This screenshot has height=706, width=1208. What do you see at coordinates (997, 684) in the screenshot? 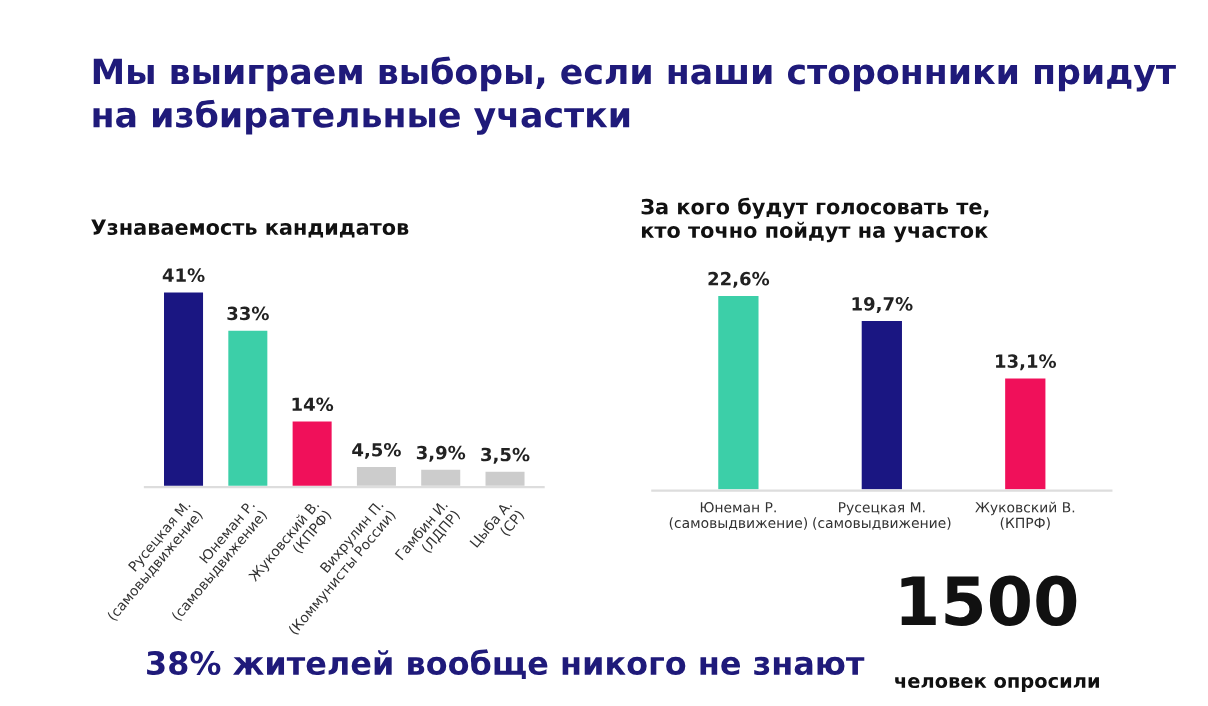
I see `text: человек опросили` at bounding box center [997, 684].